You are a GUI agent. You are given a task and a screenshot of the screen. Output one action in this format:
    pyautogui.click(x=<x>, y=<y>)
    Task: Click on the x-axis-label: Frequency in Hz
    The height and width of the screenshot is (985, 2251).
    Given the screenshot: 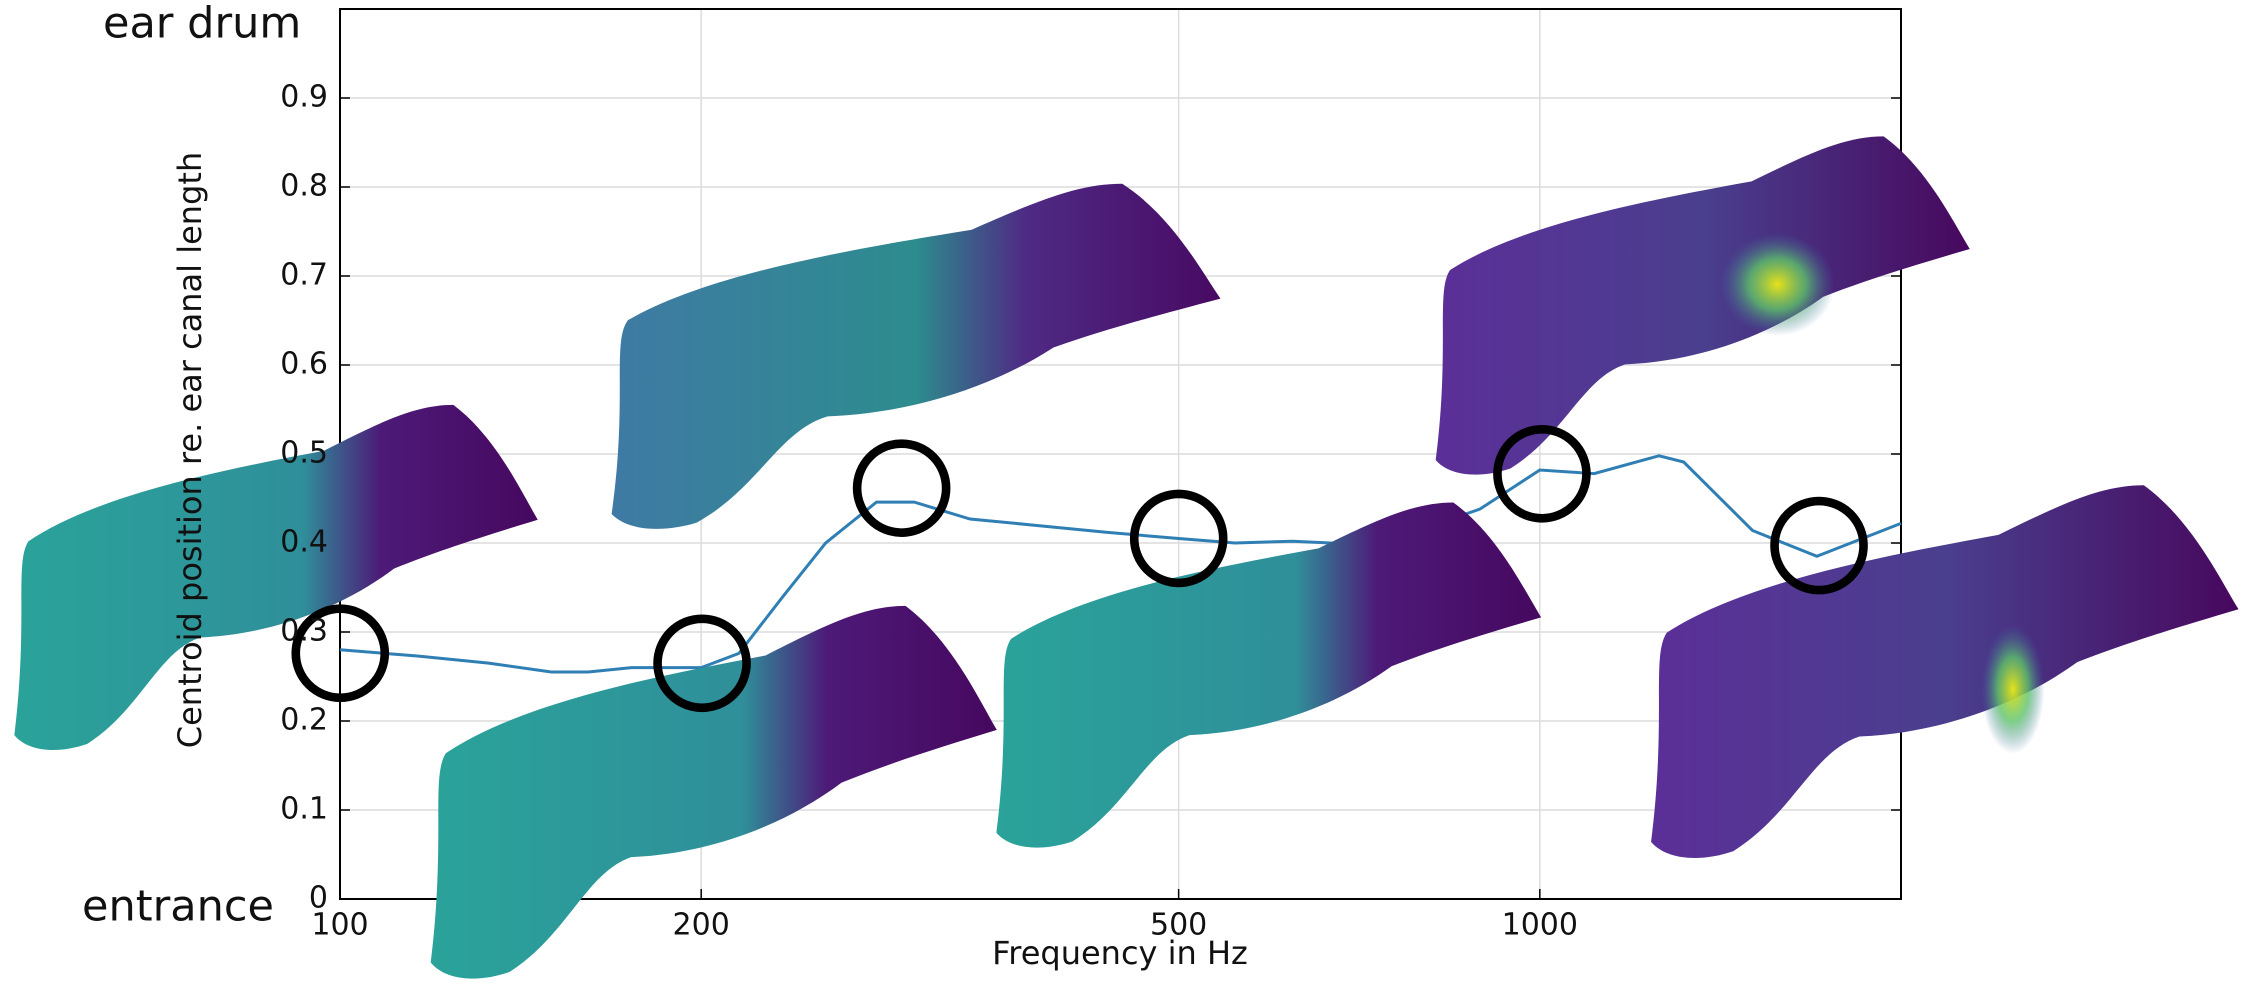 What is the action you would take?
    pyautogui.click(x=1120, y=953)
    